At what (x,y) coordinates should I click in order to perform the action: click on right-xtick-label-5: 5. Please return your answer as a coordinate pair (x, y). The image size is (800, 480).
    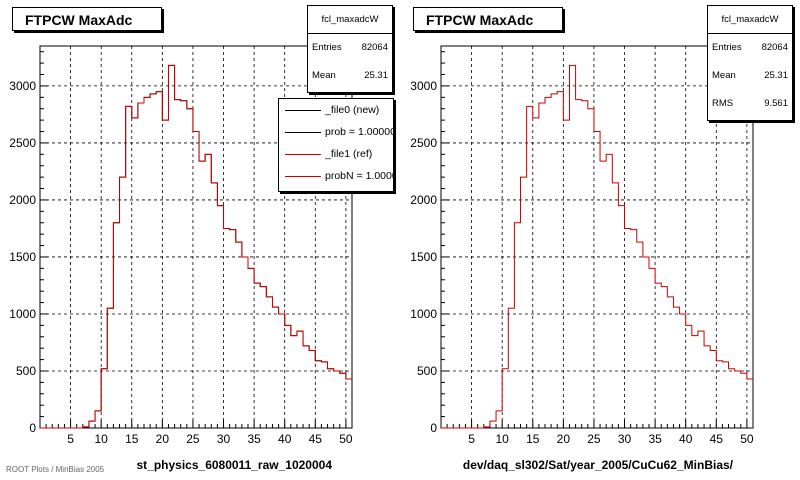
    Looking at the image, I should click on (471, 439).